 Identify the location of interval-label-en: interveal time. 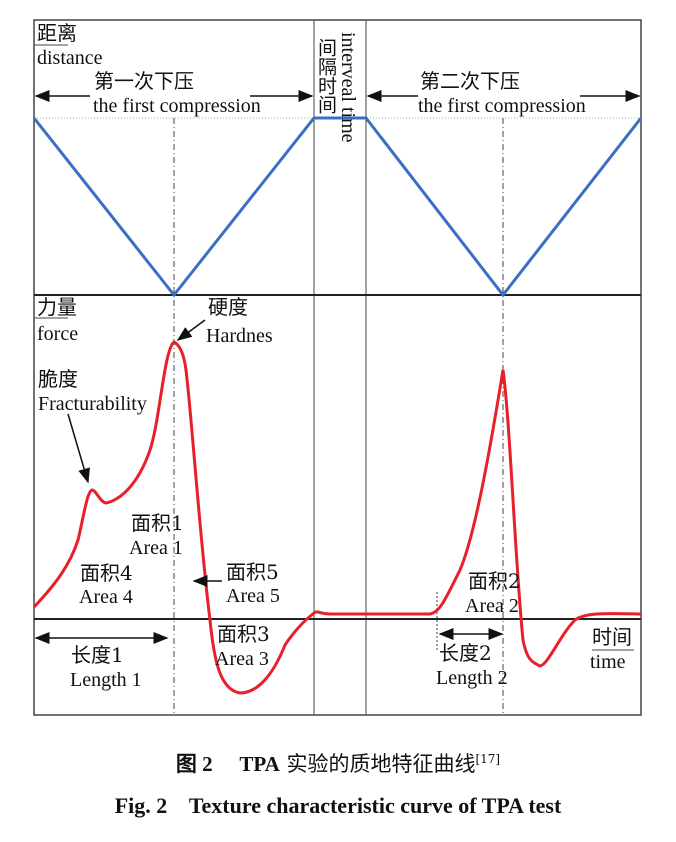
(348, 87).